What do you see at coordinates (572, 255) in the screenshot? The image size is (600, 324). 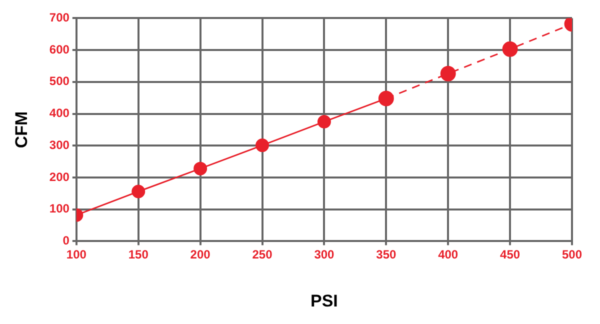 I see `x-tick-label: 500` at bounding box center [572, 255].